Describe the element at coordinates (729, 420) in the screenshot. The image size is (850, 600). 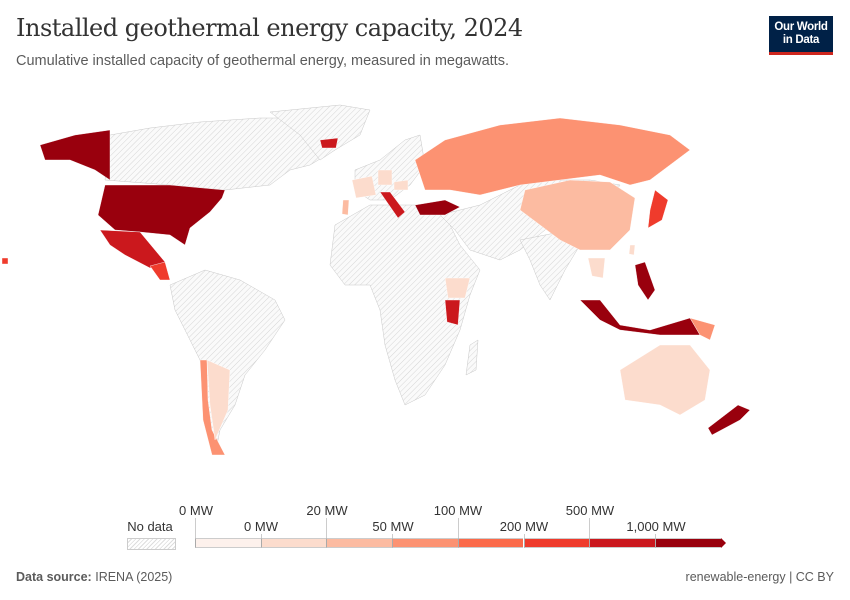
I see `region-new-zealand` at that location.